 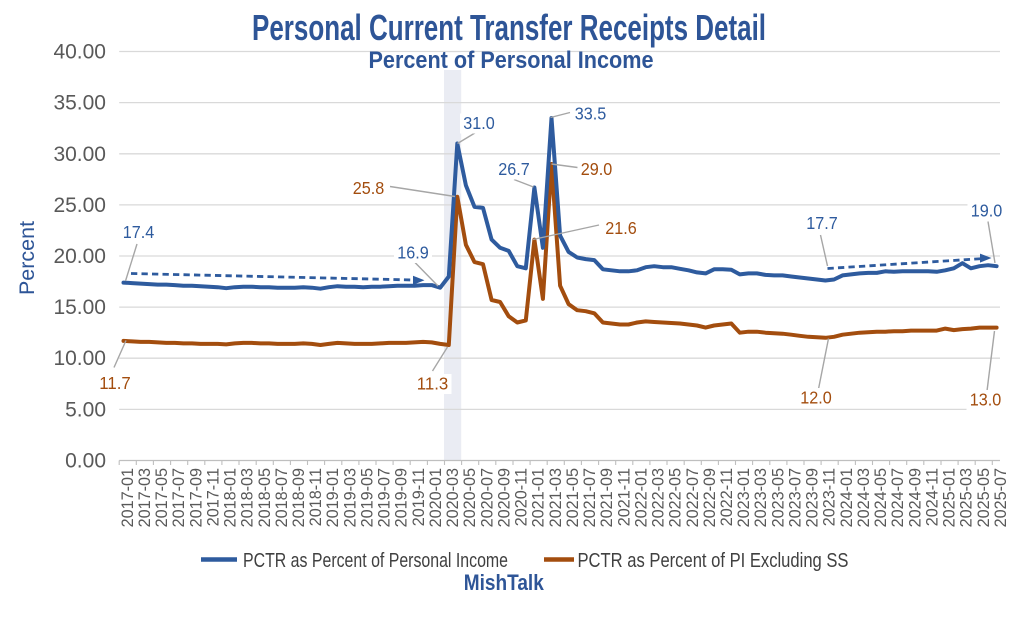 What do you see at coordinates (79, 358) in the screenshot?
I see `svg-text: 10.00` at bounding box center [79, 358].